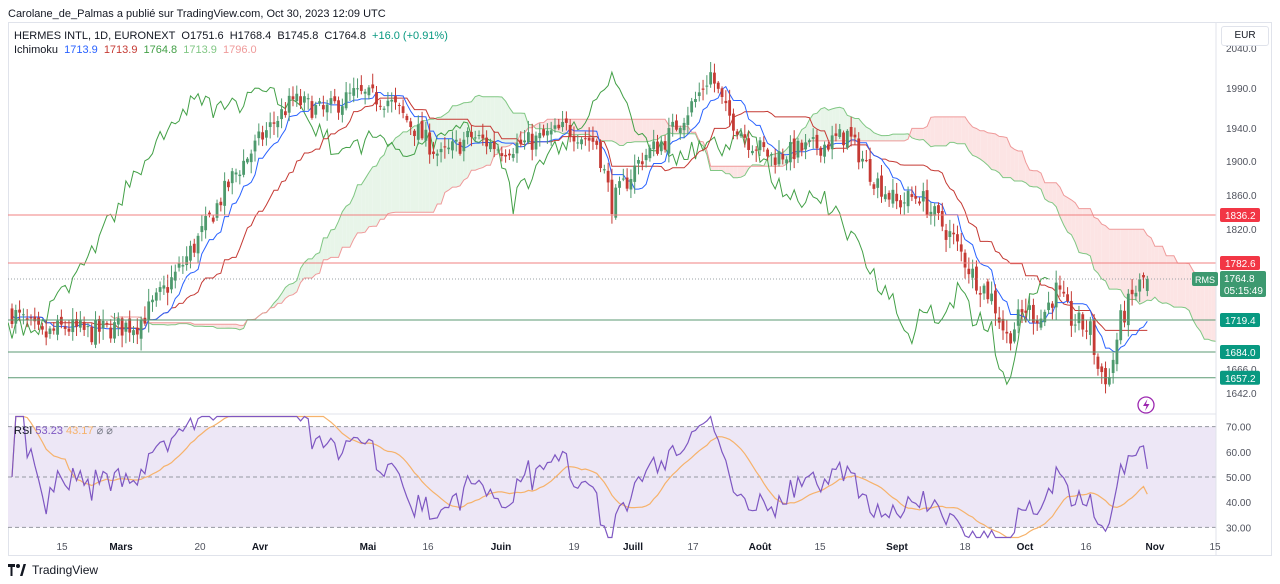  I want to click on lightning-icon, so click(1146, 405).